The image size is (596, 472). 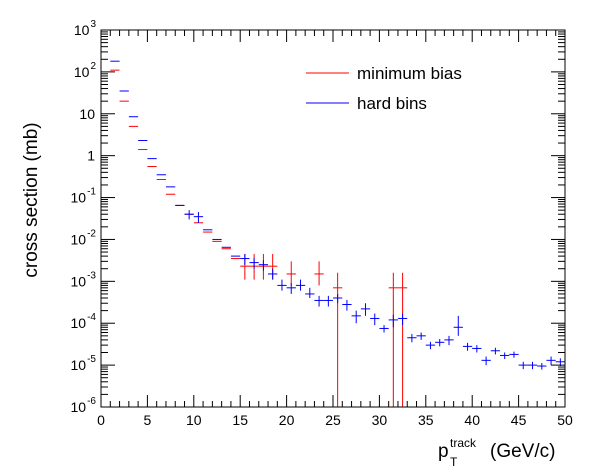 I want to click on y-tick-label: -610, so click(x=84, y=405).